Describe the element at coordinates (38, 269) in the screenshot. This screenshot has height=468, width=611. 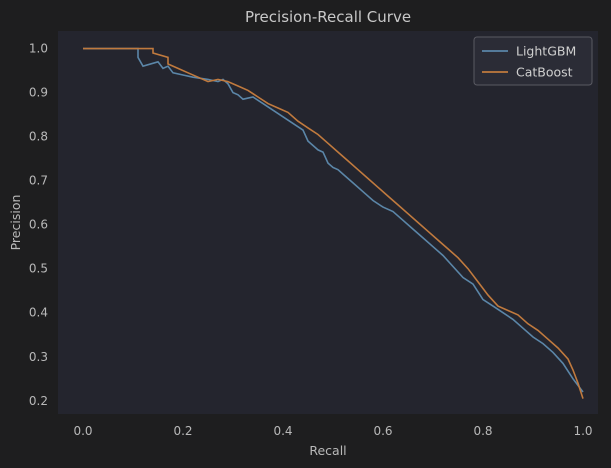
I see `y-tick-label: 0.5` at that location.